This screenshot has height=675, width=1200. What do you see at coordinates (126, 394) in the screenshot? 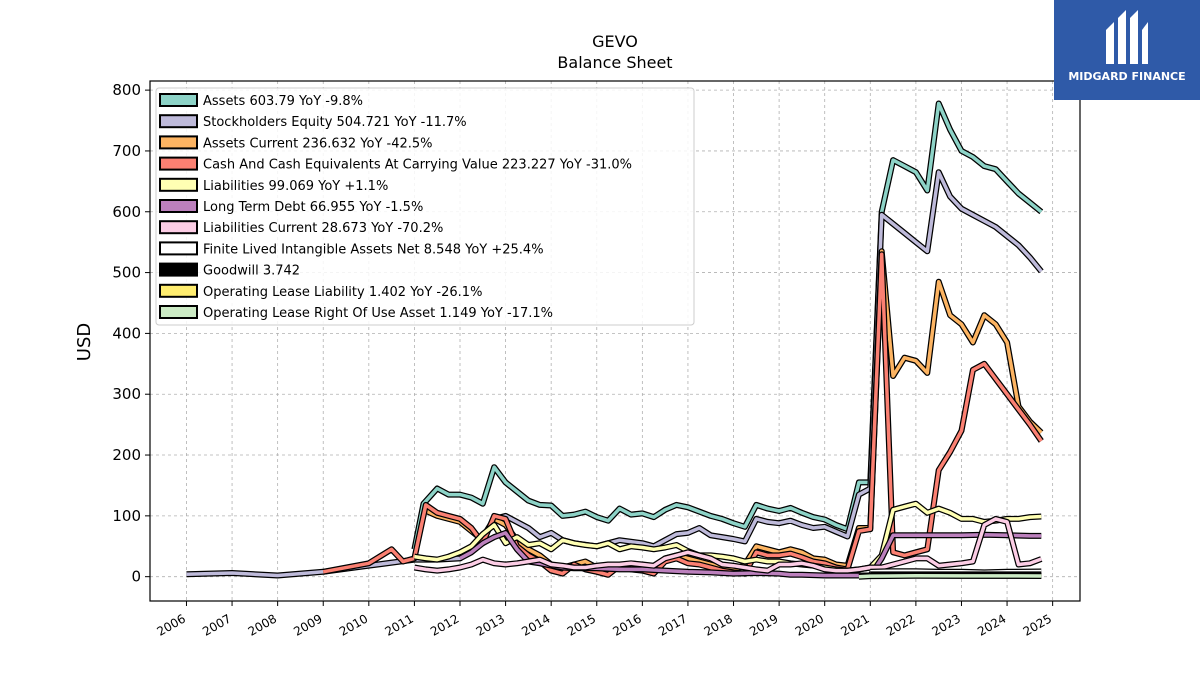
I see `y-tick-label: 300` at bounding box center [126, 394].